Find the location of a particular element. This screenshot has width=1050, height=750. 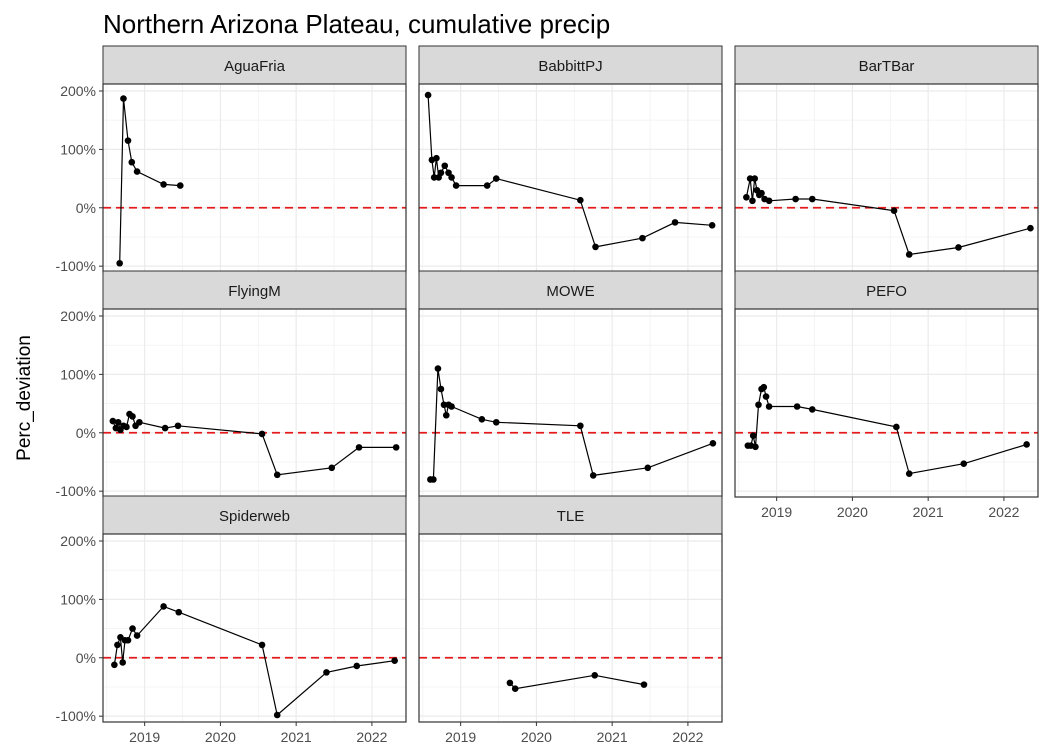

facet-label: BarTBar is located at coordinates (887, 66).